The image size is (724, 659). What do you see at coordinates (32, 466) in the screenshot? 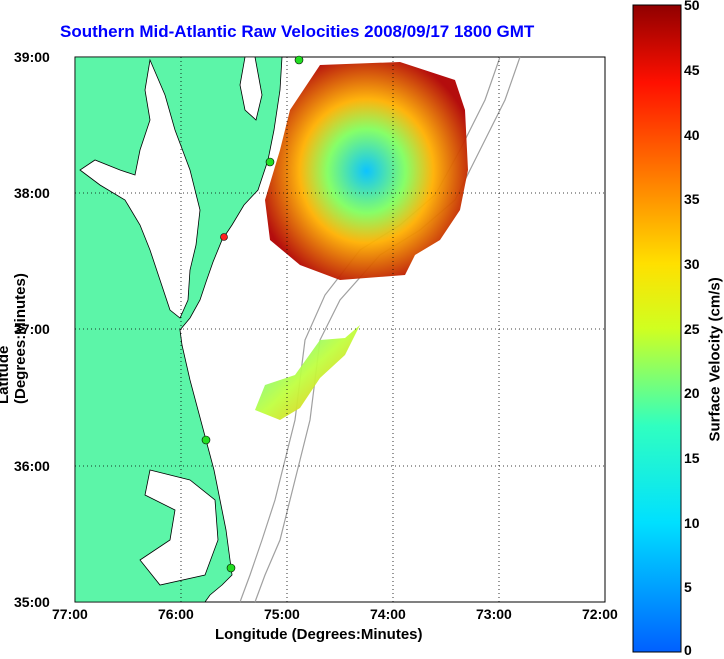
I see `y-tick: 36:00` at bounding box center [32, 466].